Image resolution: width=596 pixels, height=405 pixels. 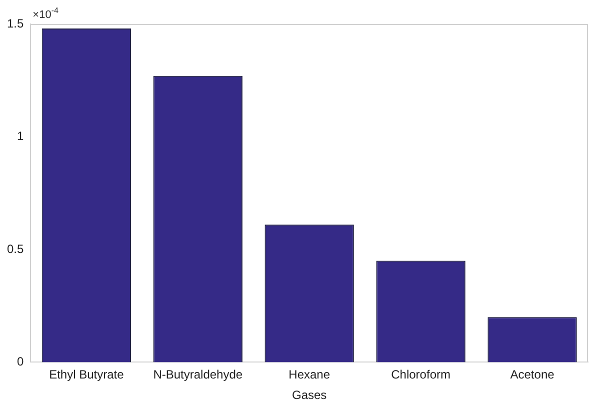 What do you see at coordinates (15, 23) in the screenshot?
I see `y-tick-label: 1.5` at bounding box center [15, 23].